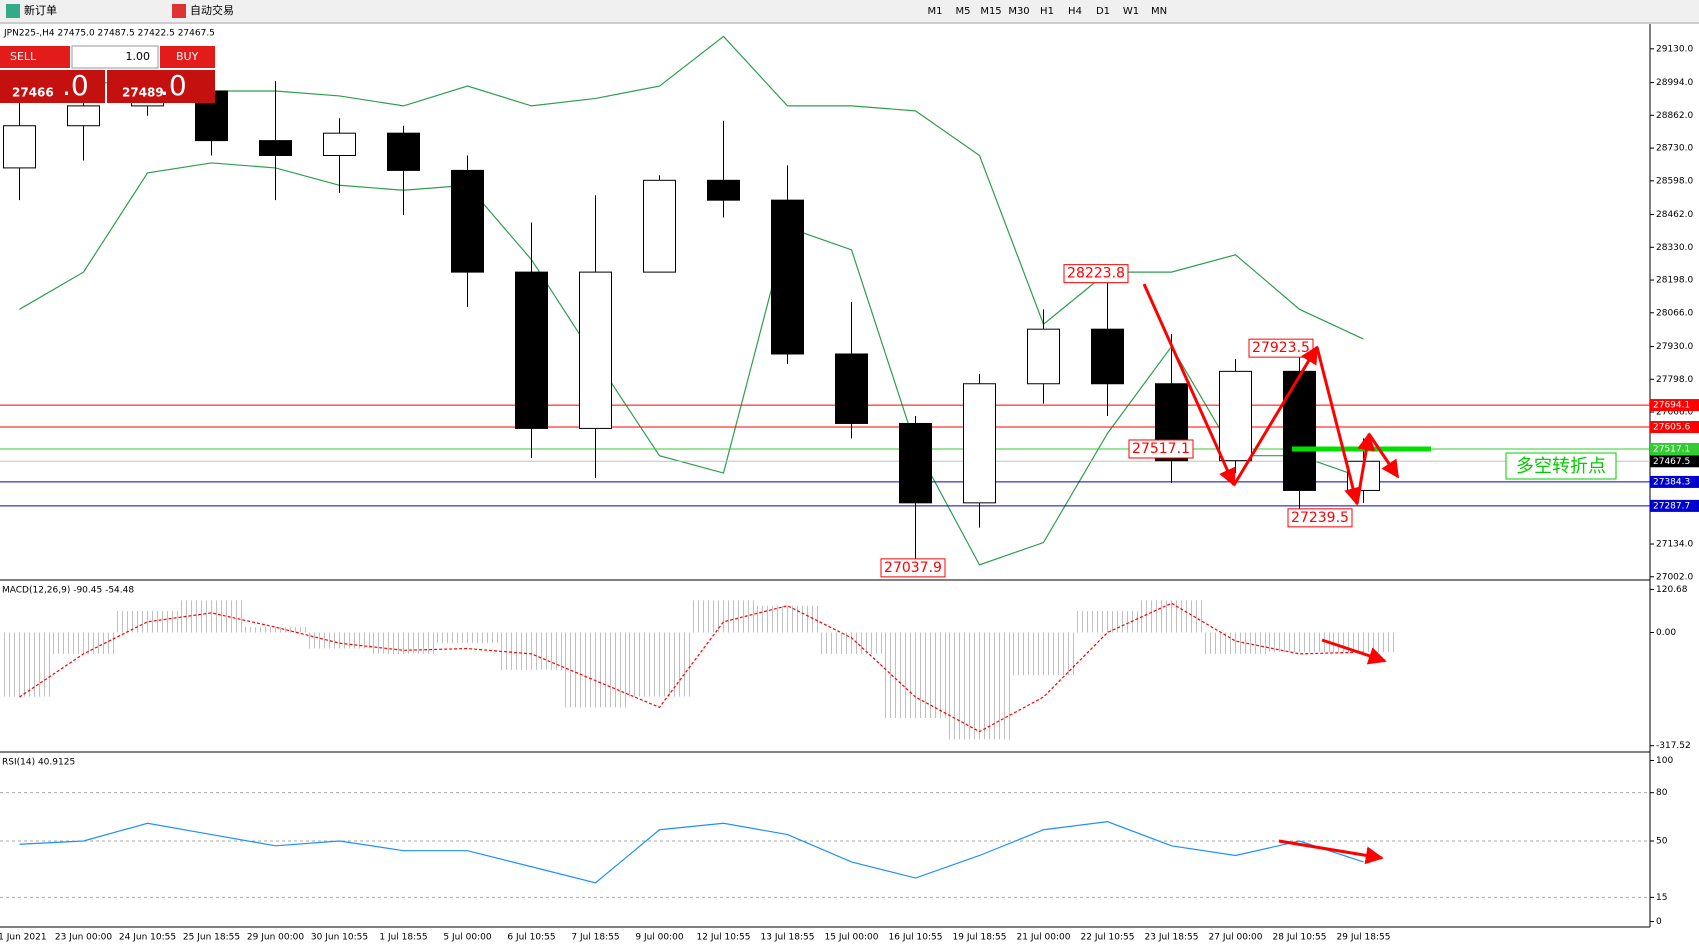 This screenshot has height=948, width=1699. Describe the element at coordinates (138, 56) in the screenshot. I see `volume: 1.00` at that location.